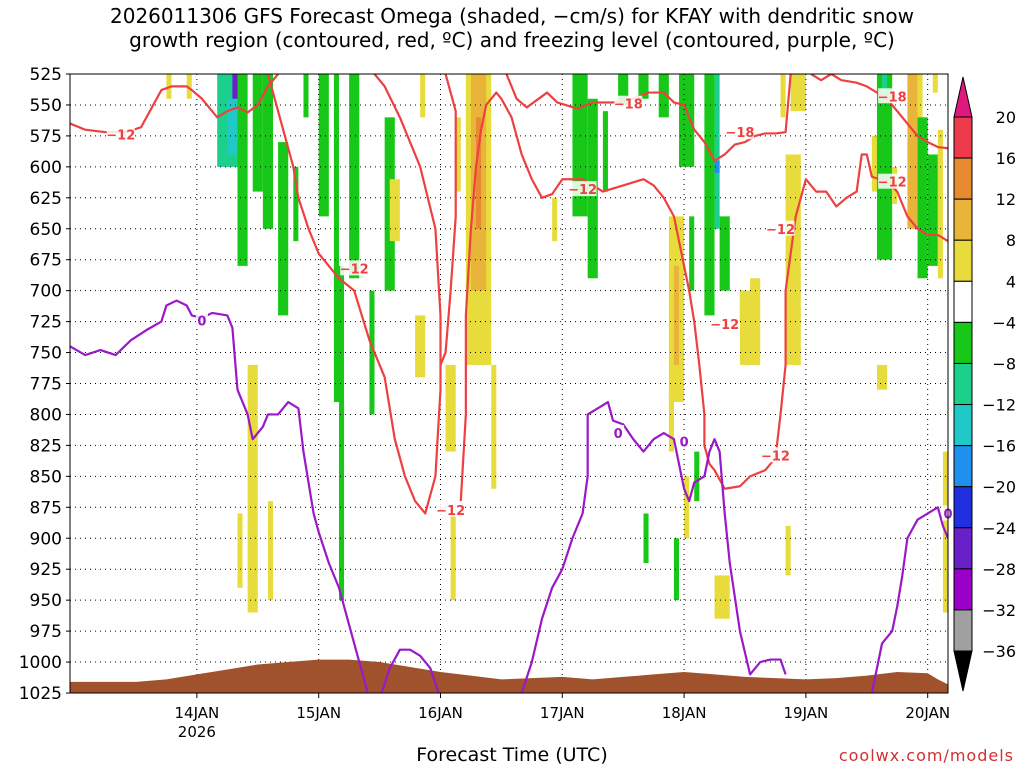 Image resolution: width=1024 pixels, height=768 pixels. I want to click on y-tick-label-14: 875, so click(46, 508).